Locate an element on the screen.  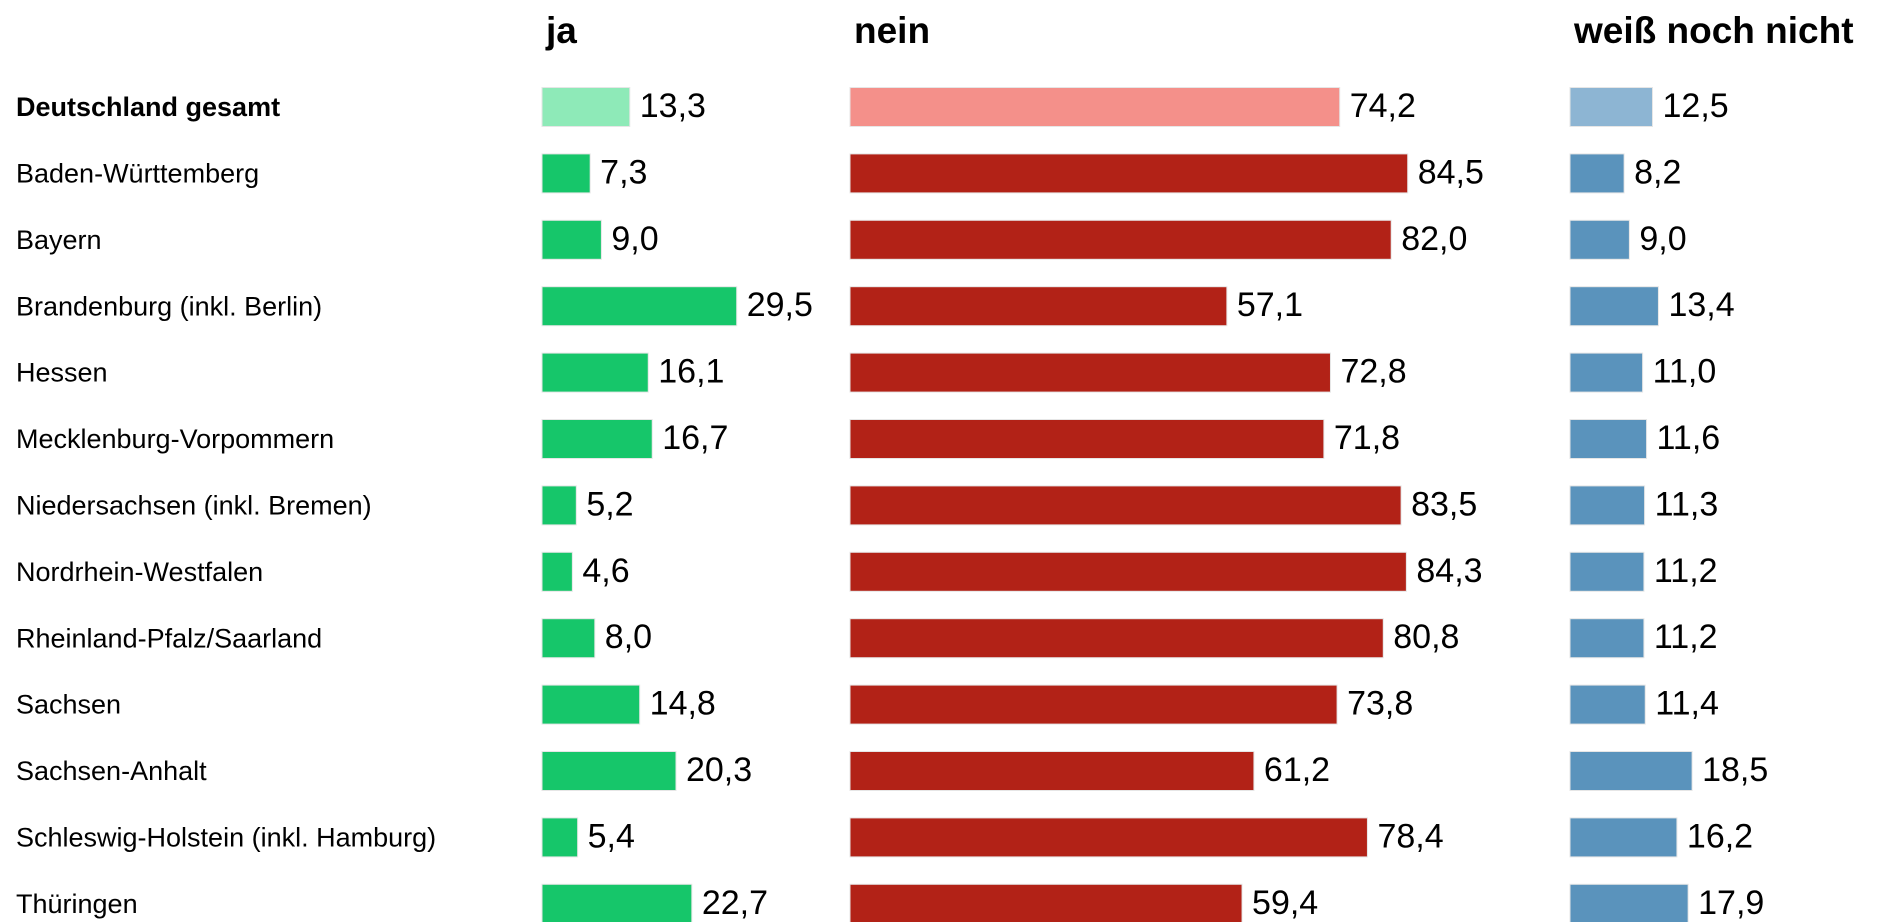
value-label: 18,5 is located at coordinates (1735, 770).